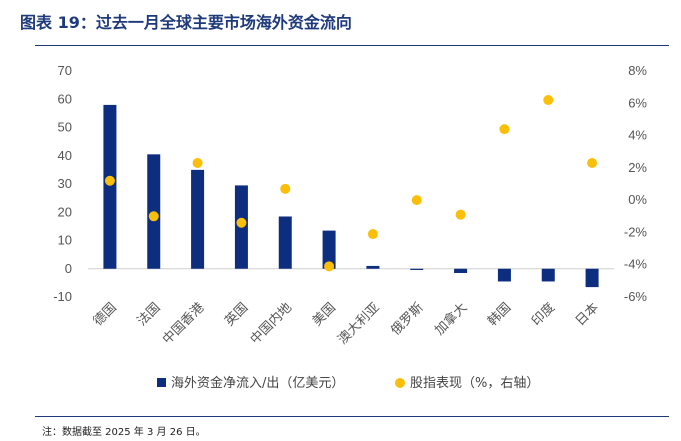 This screenshot has width=681, height=441. What do you see at coordinates (636, 183) in the screenshot?
I see `right-axis: 8% 6% 4% 2% 0% -2% -4% -6%` at bounding box center [636, 183].